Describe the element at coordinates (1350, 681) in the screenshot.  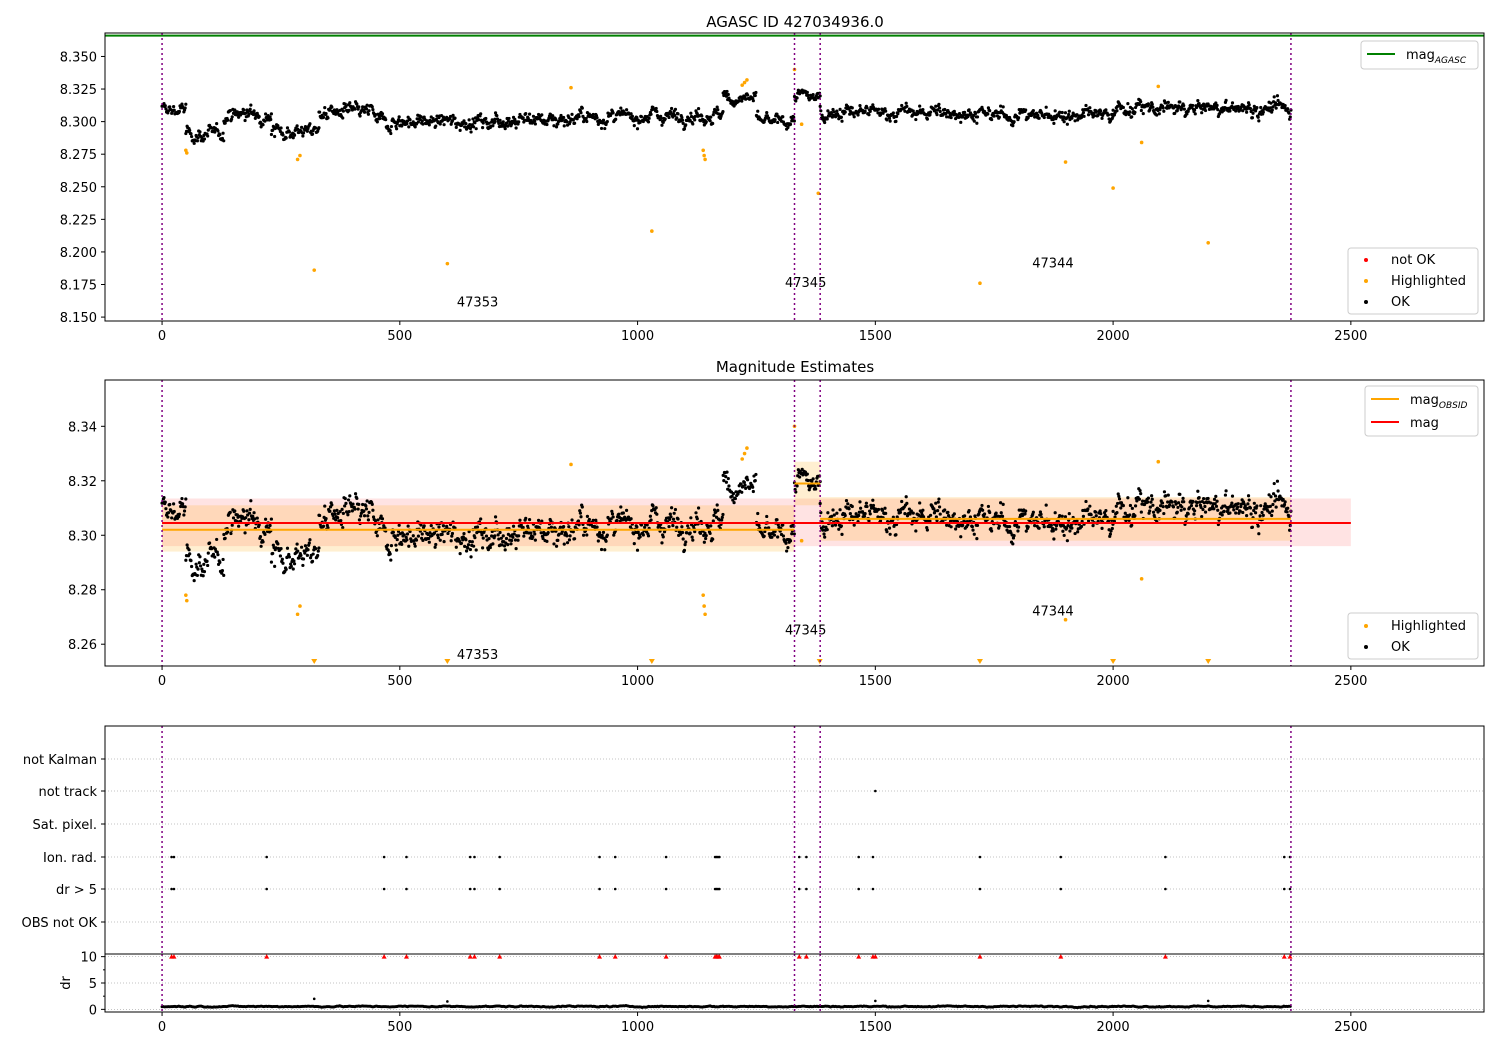
I see `x-tick-label: 2500` at that location.